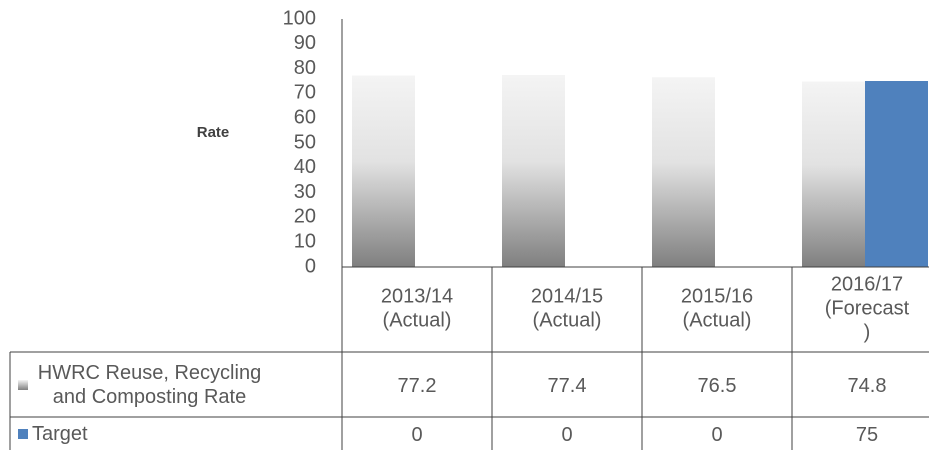 The image size is (929, 450). What do you see at coordinates (305, 43) in the screenshot?
I see `y-tick-label: 90` at bounding box center [305, 43].